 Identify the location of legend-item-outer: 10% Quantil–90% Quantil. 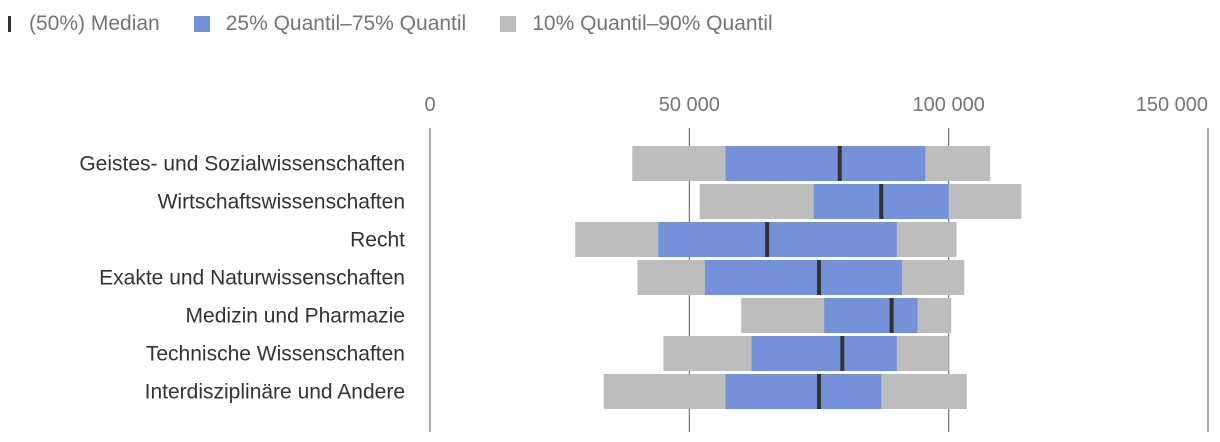
(636, 24).